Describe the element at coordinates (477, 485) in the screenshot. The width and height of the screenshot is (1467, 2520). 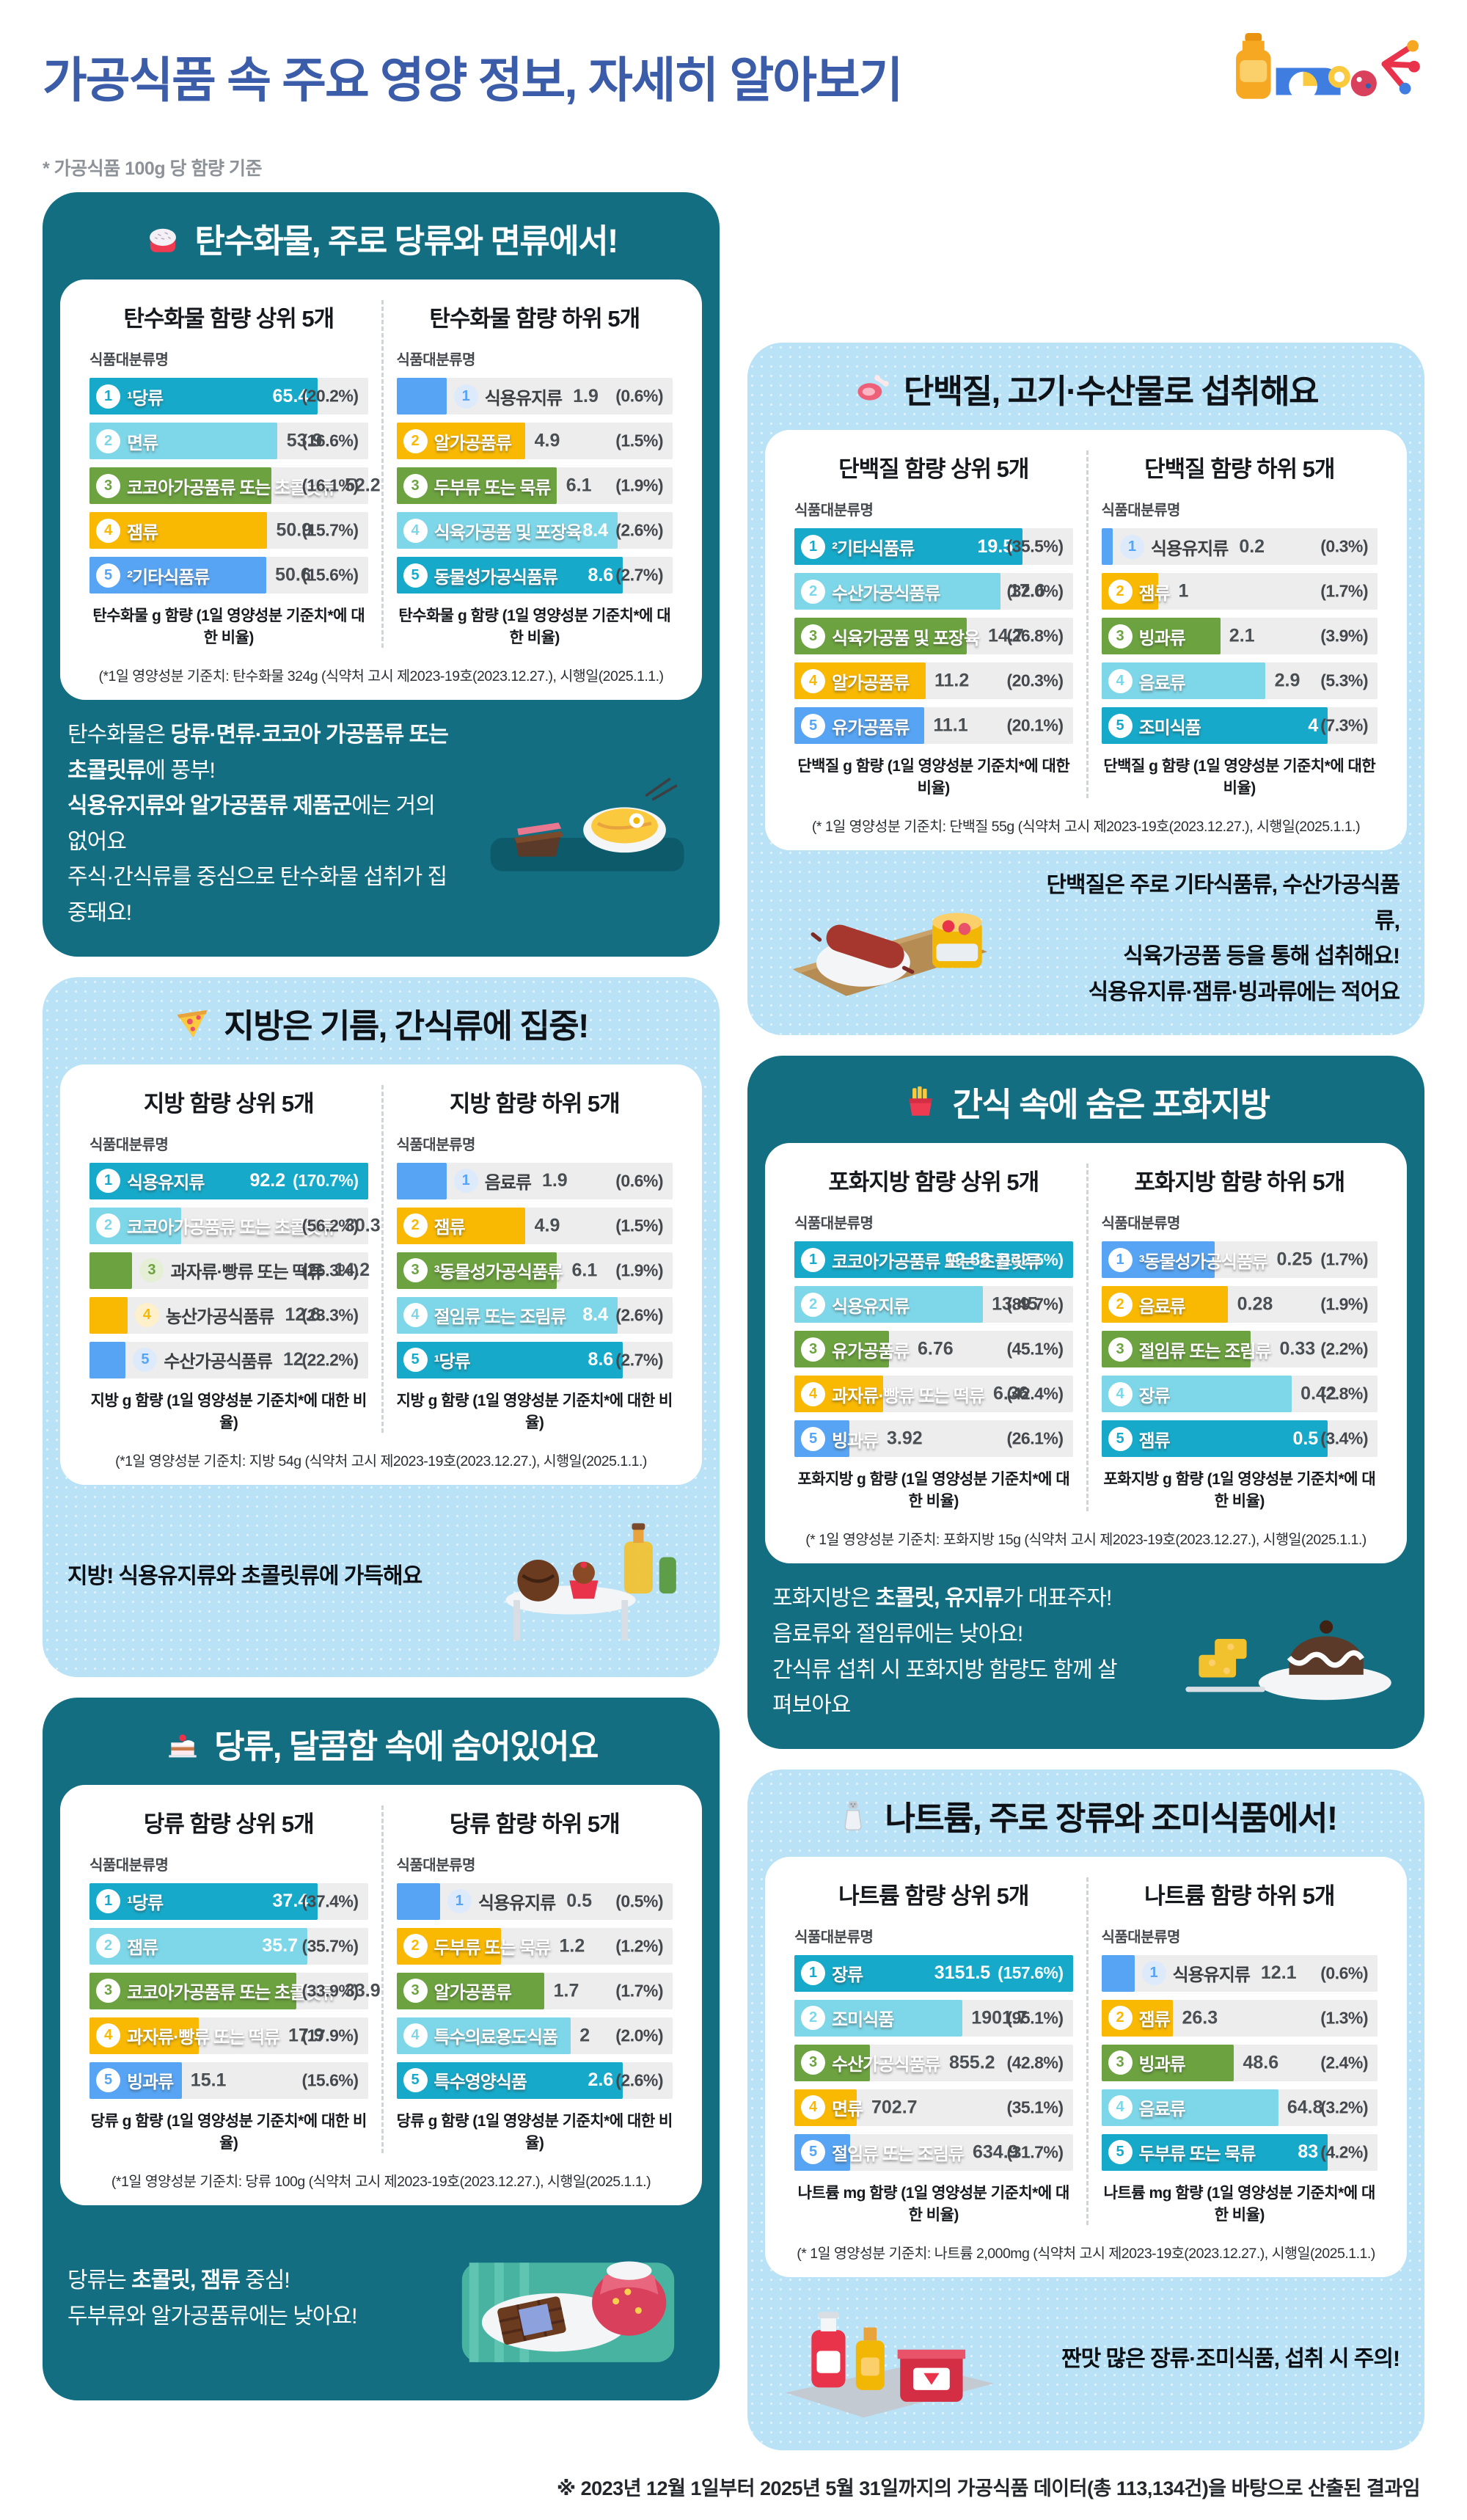
I see `bar-label-group: 3 두부류 또는 묵류` at that location.